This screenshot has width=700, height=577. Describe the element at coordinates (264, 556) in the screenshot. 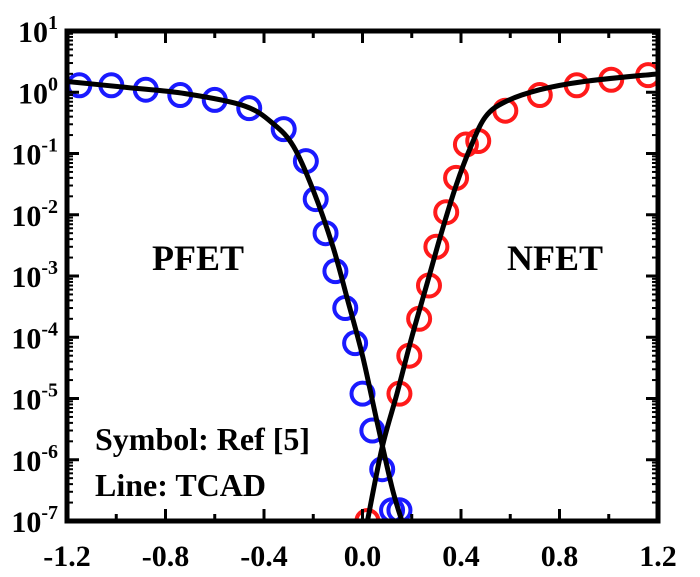

I see `x-tick-label: -0.4` at that location.